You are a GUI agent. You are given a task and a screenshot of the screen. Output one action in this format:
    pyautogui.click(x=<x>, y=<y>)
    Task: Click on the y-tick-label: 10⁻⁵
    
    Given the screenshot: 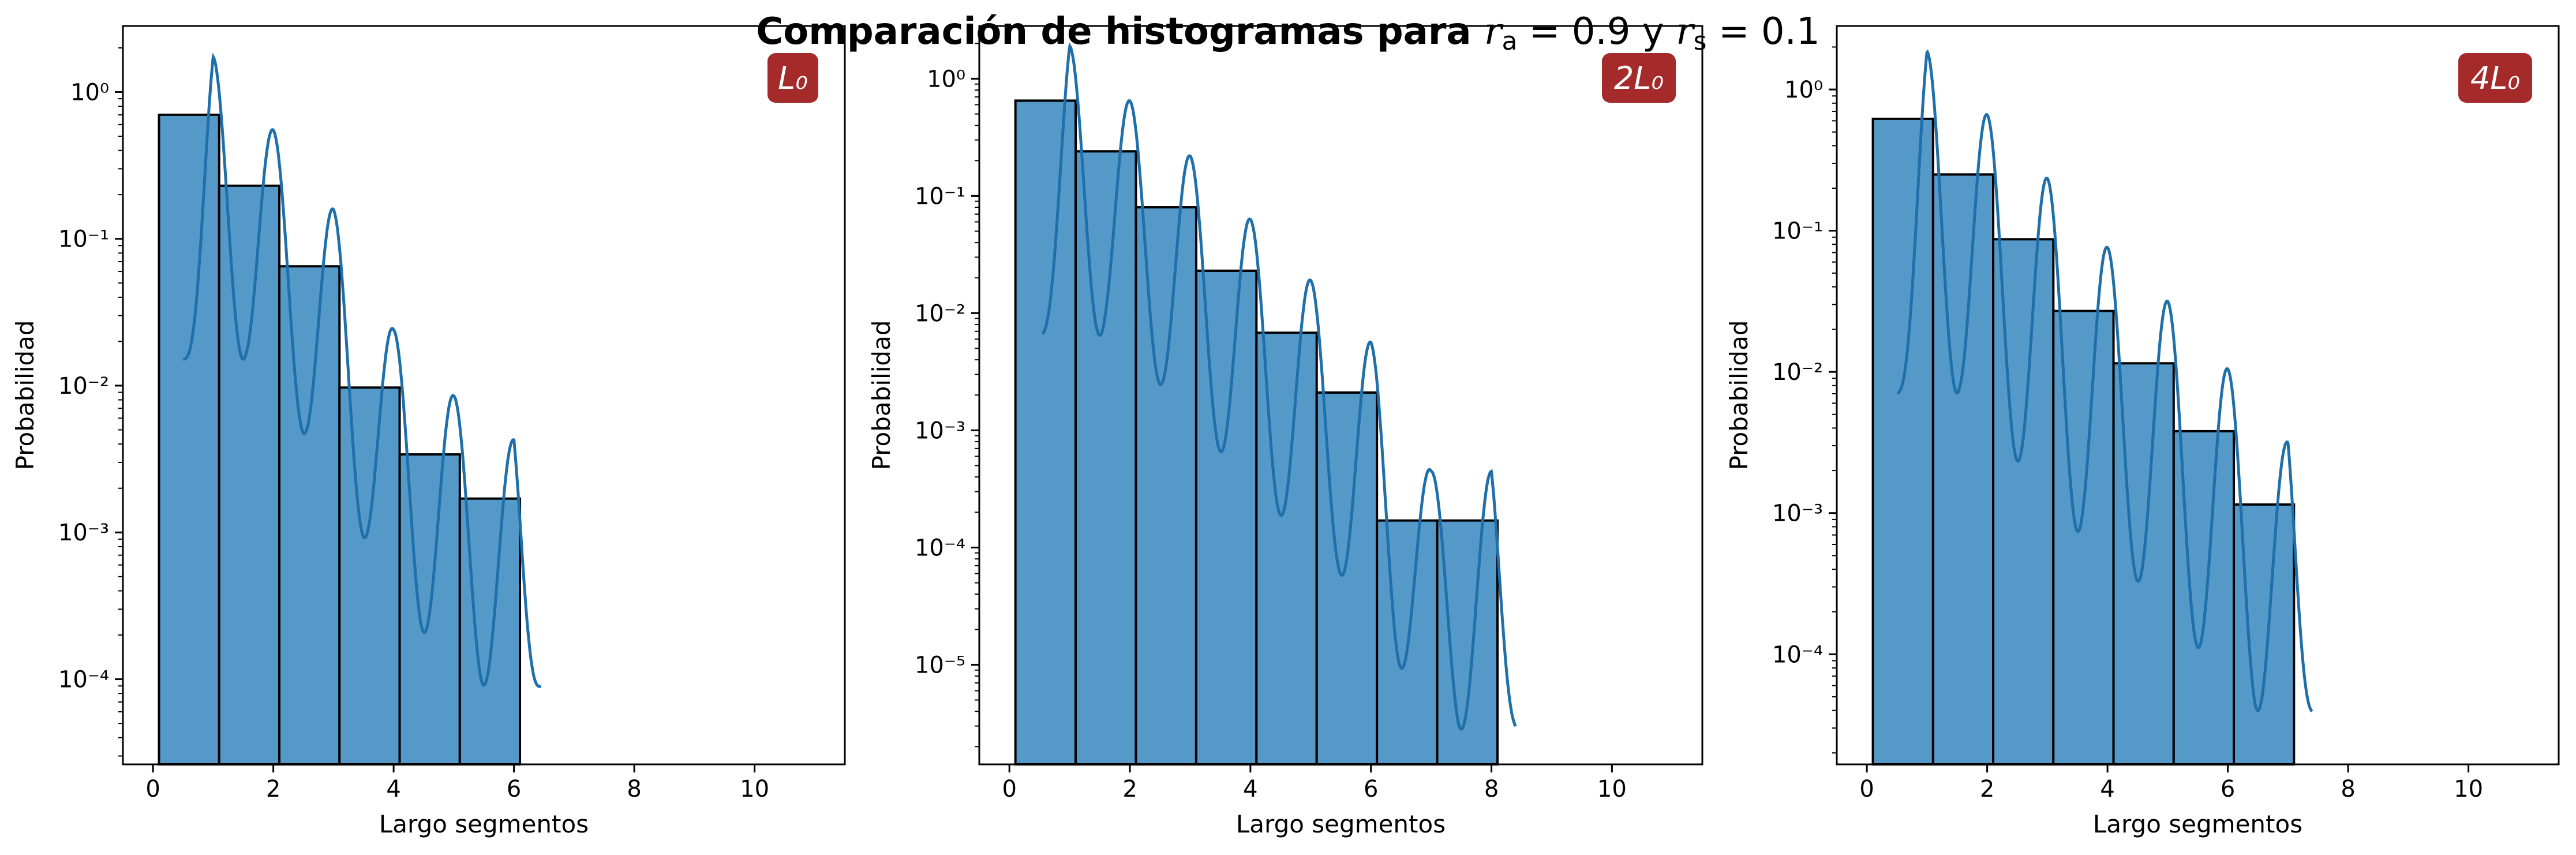 What is the action you would take?
    pyautogui.click(x=940, y=665)
    